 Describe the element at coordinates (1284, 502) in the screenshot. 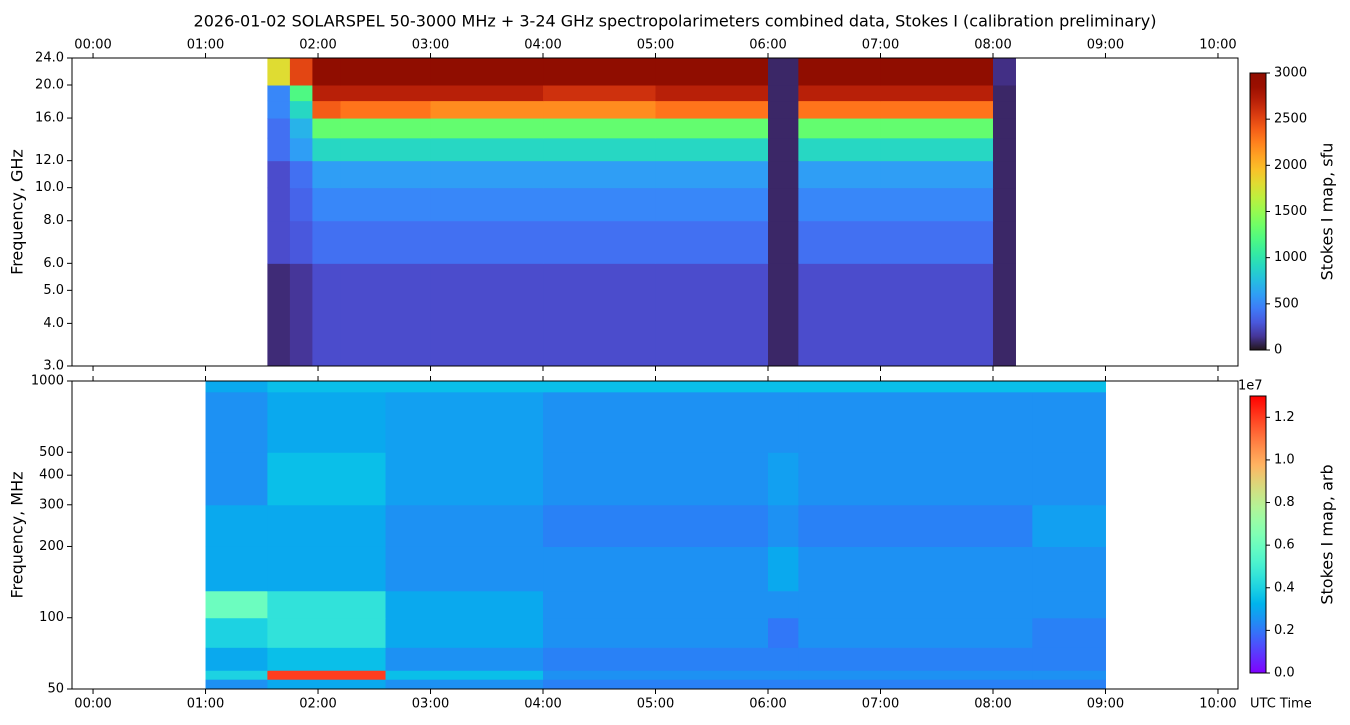

I see `colorbar-tick-label: 0.8` at that location.